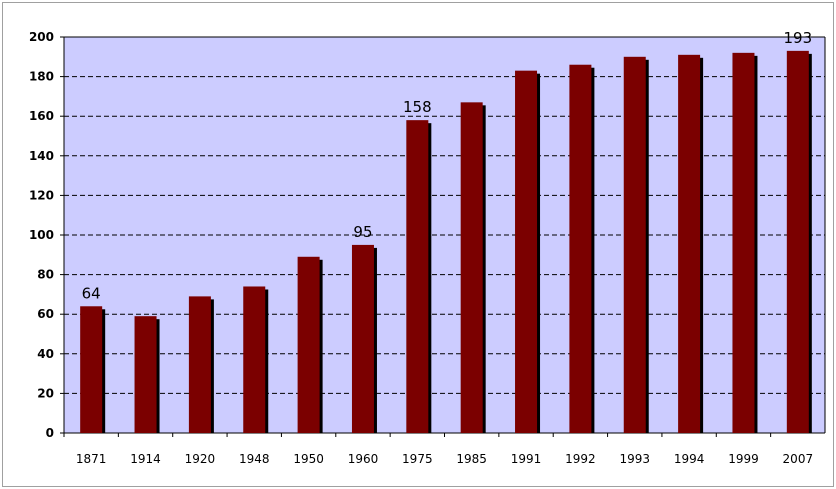 This screenshot has height=489, width=836. What do you see at coordinates (50, 433) in the screenshot?
I see `y-tick-label: 0` at bounding box center [50, 433].